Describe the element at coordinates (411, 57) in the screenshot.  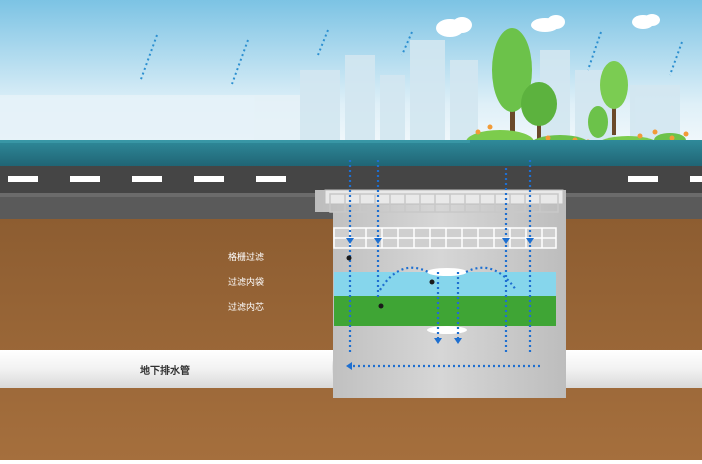
I see `rain-drop-icon` at that location.